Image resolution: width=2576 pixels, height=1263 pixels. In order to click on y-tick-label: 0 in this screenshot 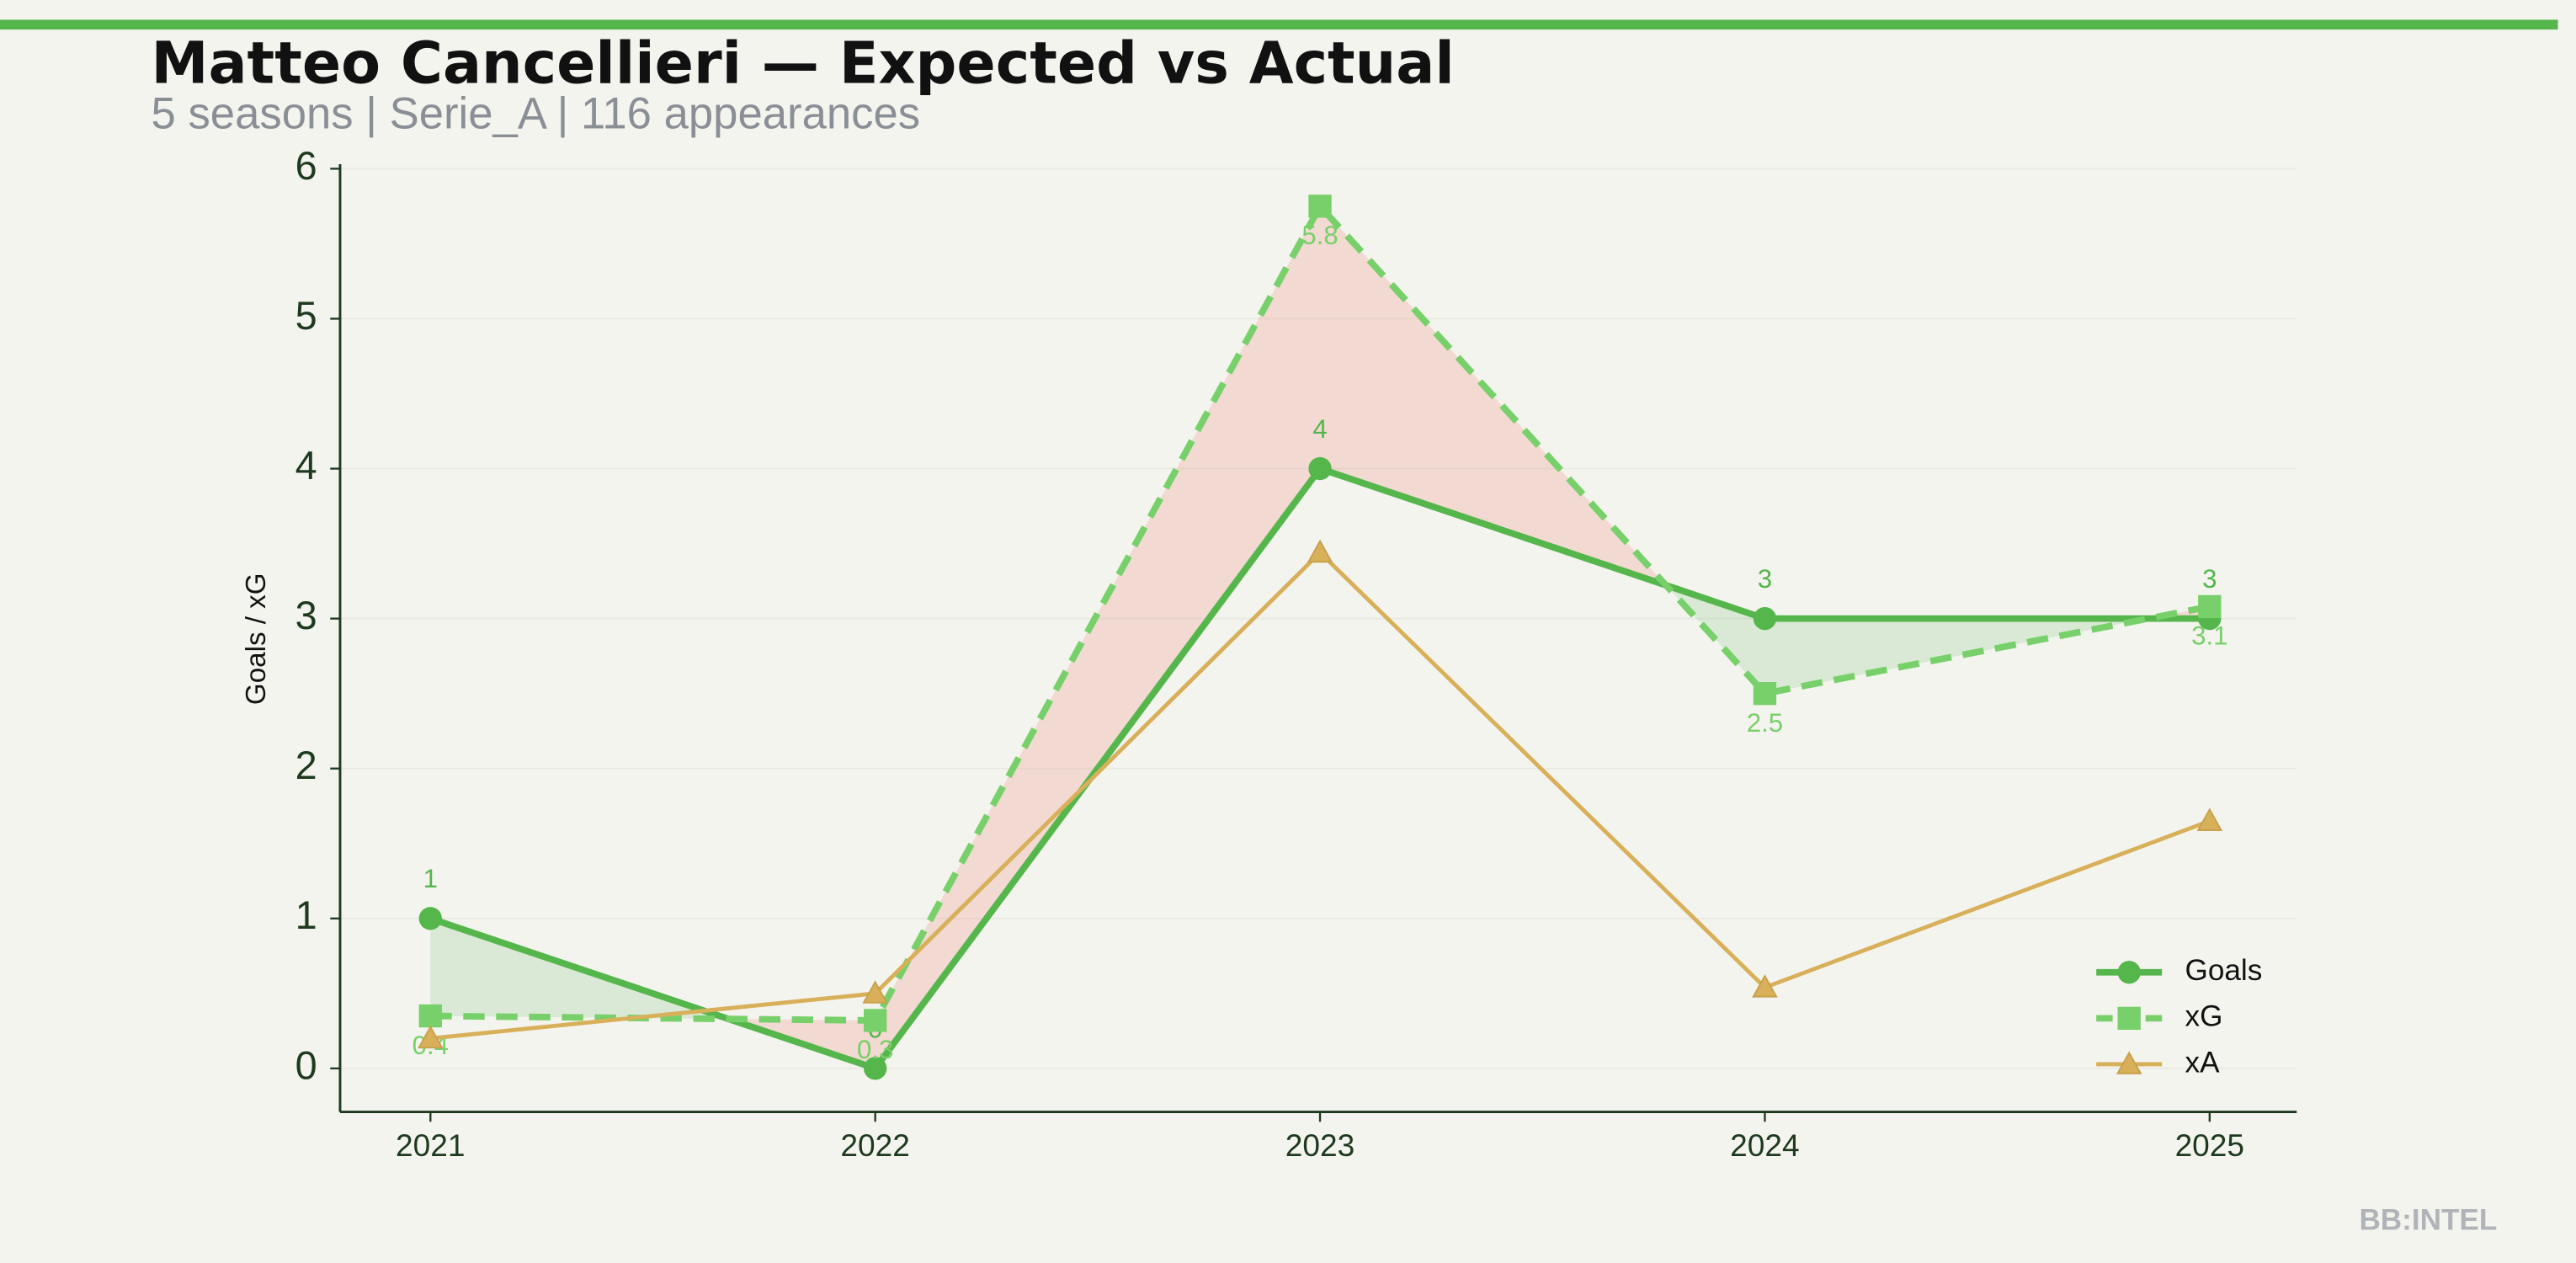, I will do `click(306, 1065)`.